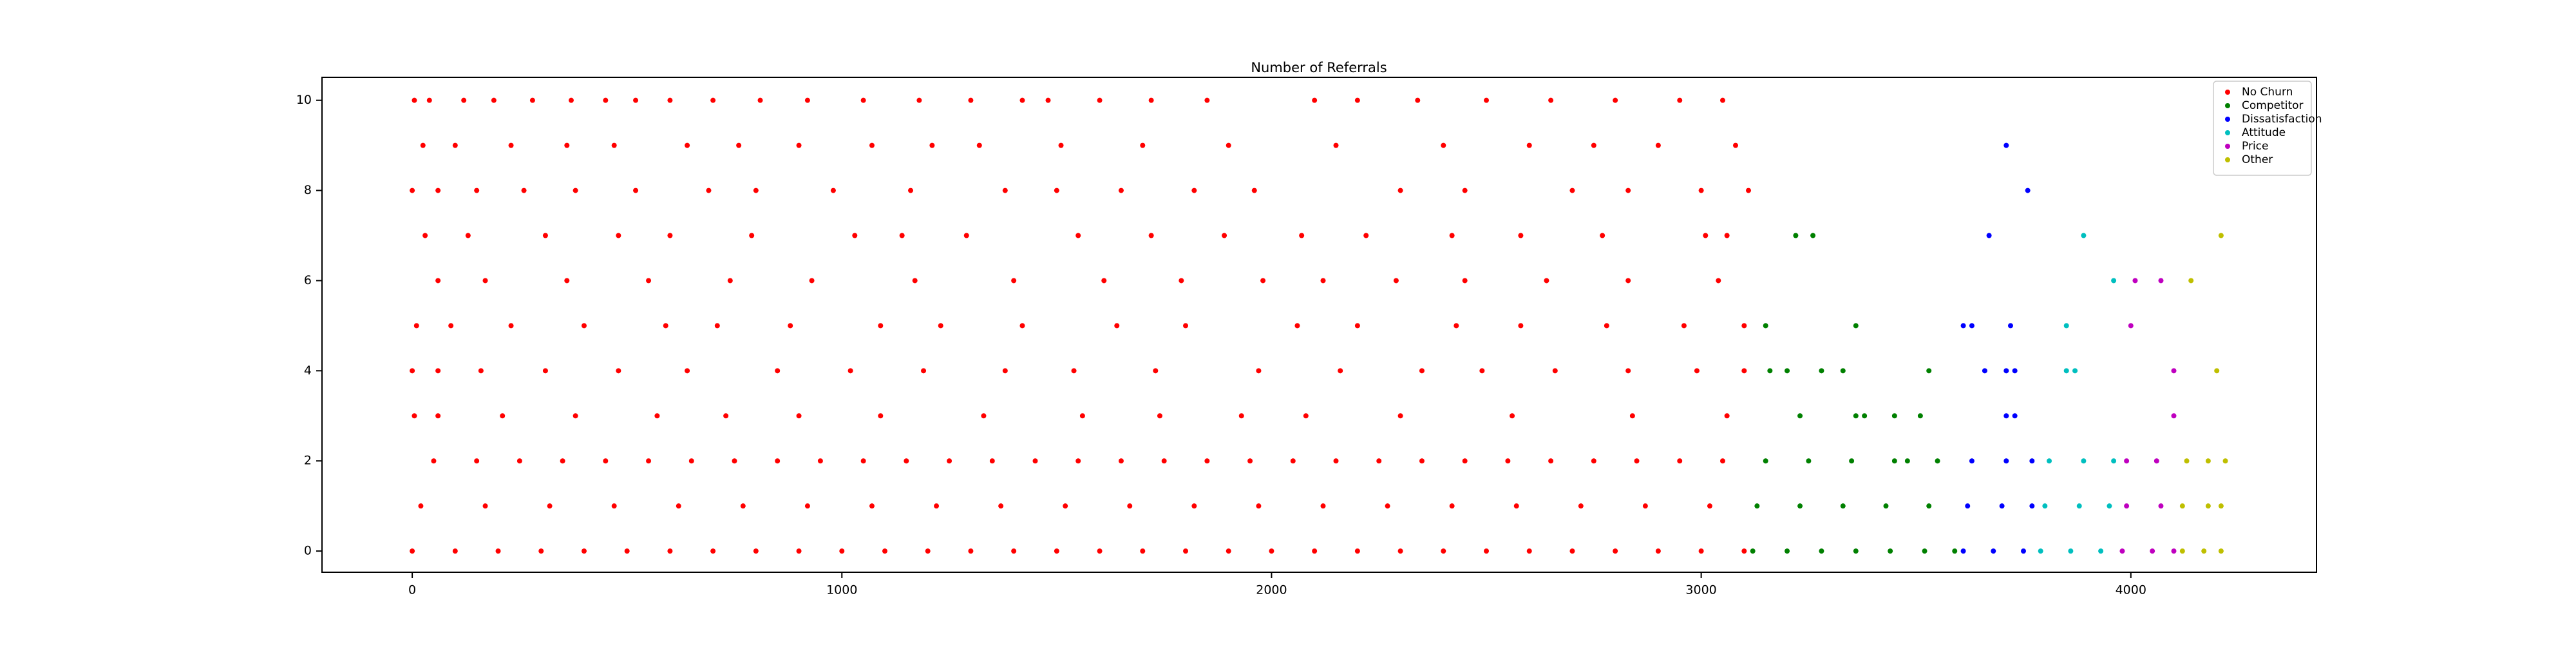 The width and height of the screenshot is (2576, 647). I want to click on legend-label: No Churn, so click(2267, 92).